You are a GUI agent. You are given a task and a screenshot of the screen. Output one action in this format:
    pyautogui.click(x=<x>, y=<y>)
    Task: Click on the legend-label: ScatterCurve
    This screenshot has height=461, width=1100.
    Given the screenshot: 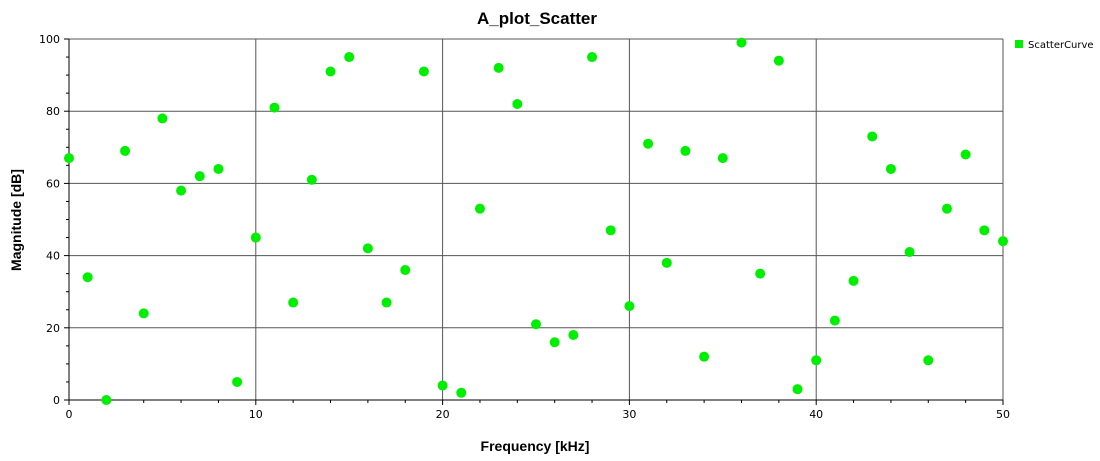 What is the action you would take?
    pyautogui.click(x=1061, y=45)
    